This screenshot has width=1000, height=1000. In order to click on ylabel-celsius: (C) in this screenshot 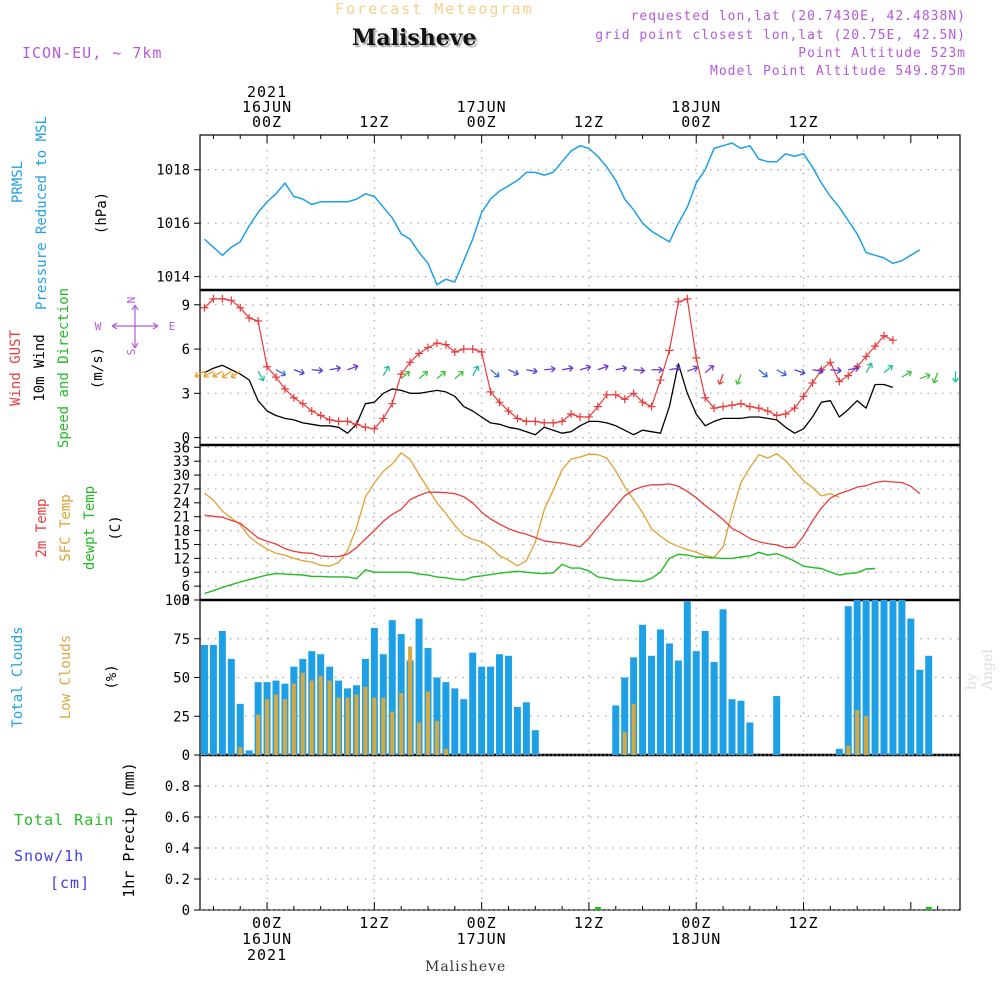, I will do `click(116, 527)`.